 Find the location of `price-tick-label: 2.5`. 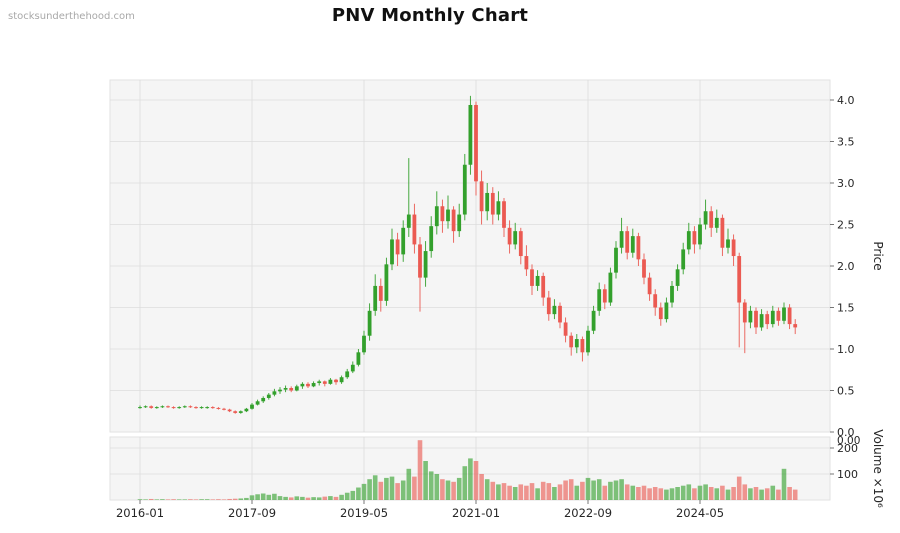

price-tick-label: 2.5 is located at coordinates (846, 225).